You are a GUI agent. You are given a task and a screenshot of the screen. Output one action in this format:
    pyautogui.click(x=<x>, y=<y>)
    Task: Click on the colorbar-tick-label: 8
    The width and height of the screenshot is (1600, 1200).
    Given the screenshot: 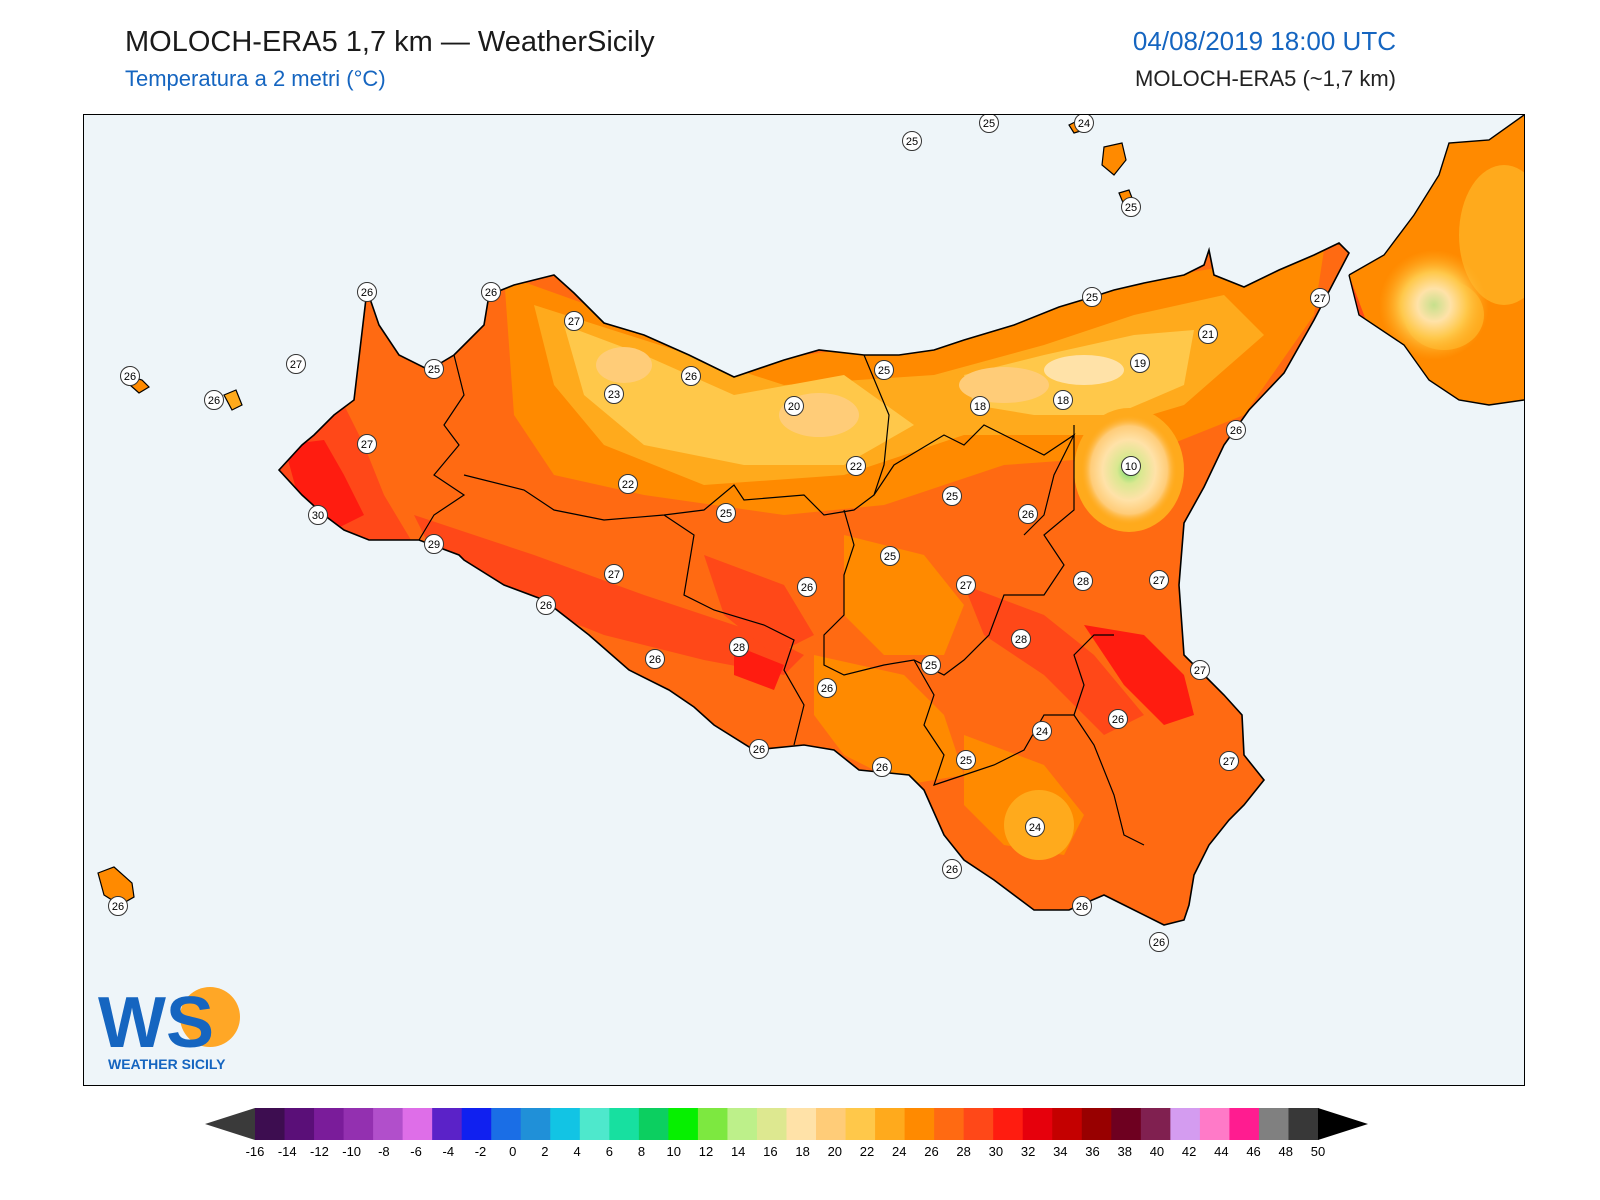 What is the action you would take?
    pyautogui.click(x=641, y=1151)
    